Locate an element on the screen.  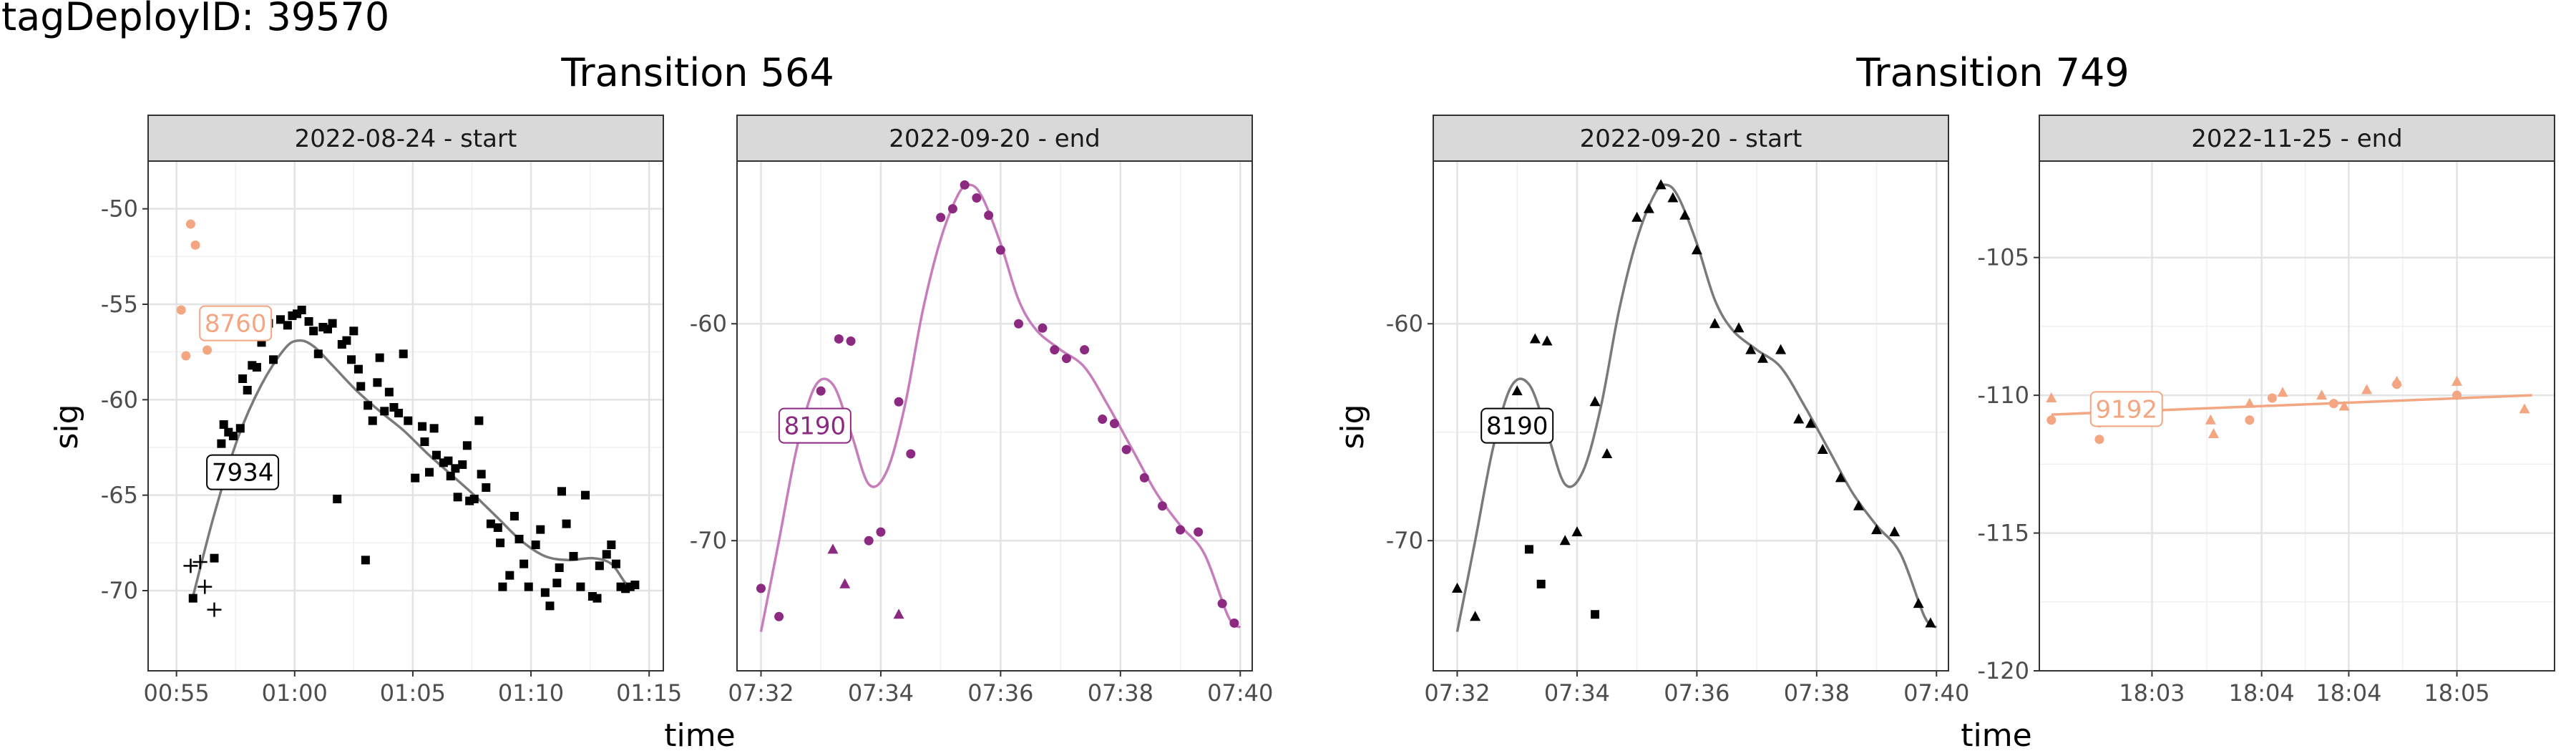
x-tick-label: 07:40 is located at coordinates (1936, 693).